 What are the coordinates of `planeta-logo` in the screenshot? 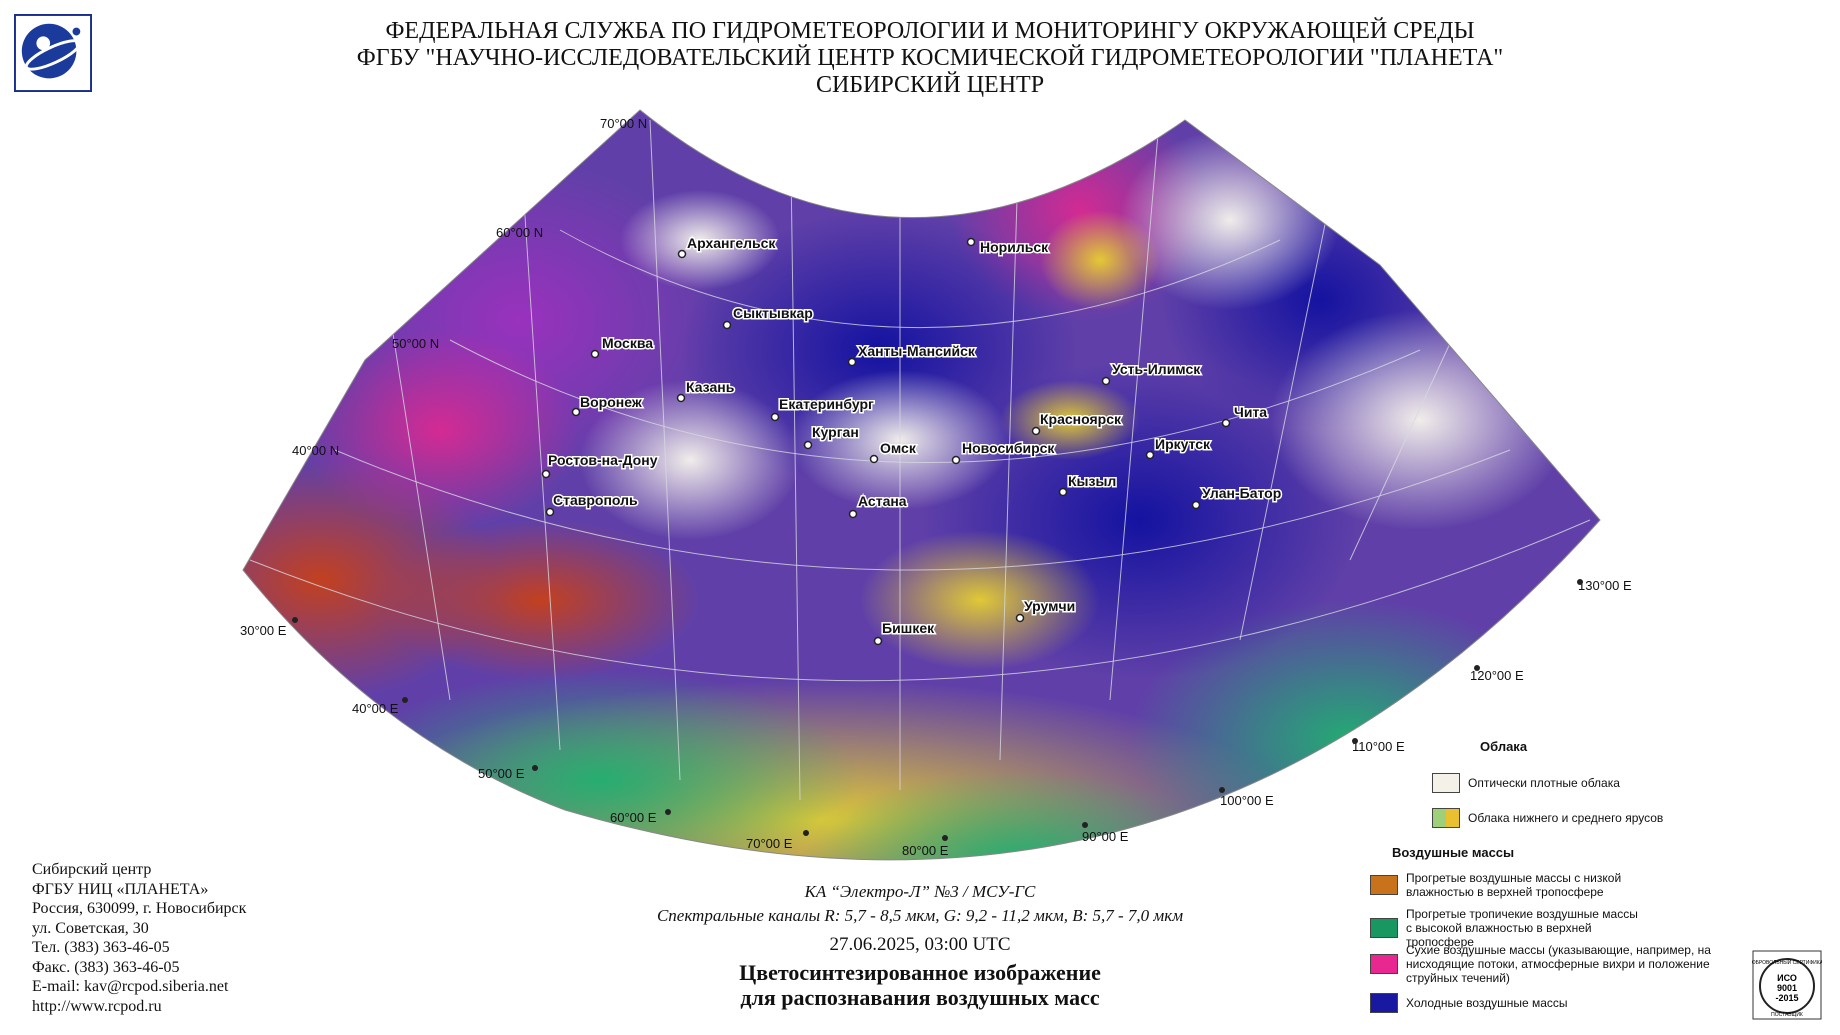 It's located at (53, 53).